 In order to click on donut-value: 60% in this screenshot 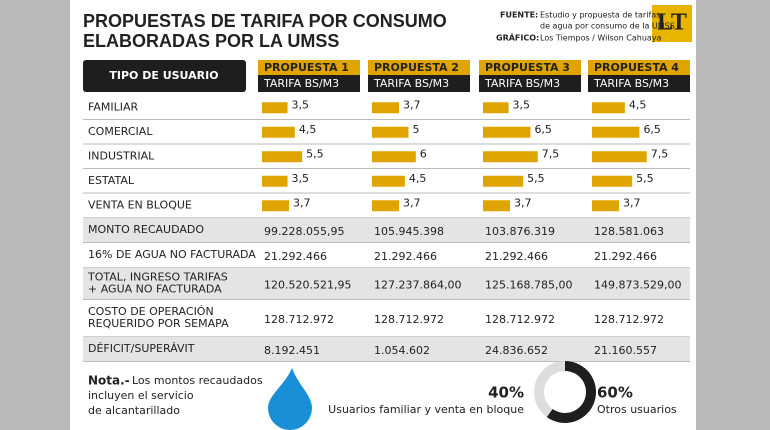, I will do `click(615, 393)`.